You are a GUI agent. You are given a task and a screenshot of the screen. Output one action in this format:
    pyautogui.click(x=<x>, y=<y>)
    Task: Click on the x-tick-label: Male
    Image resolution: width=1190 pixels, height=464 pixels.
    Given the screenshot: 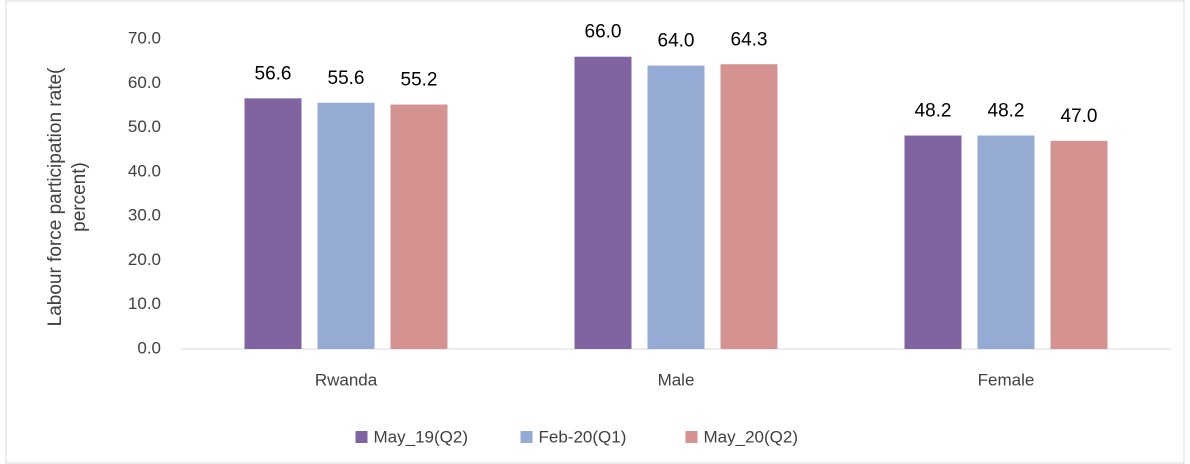 What is the action you would take?
    pyautogui.click(x=676, y=379)
    